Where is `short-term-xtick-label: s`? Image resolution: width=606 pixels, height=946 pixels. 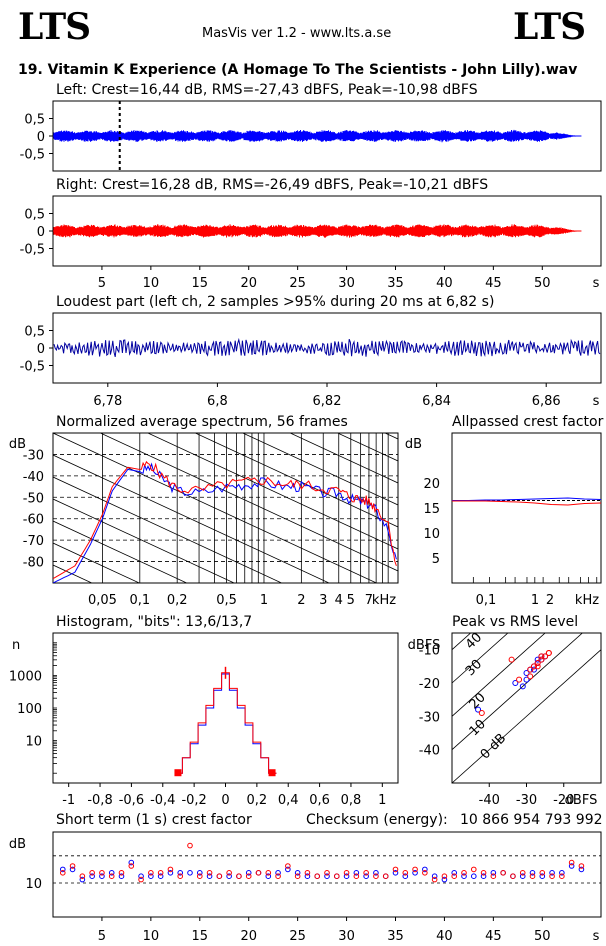 short-term-xtick-label: s is located at coordinates (596, 936).